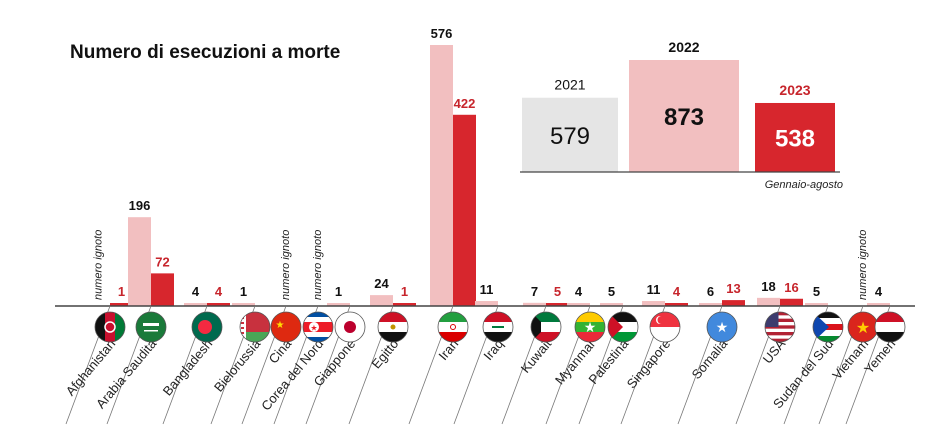  Describe the element at coordinates (794, 90) in the screenshot. I see `total-year-2023: 2023` at that location.